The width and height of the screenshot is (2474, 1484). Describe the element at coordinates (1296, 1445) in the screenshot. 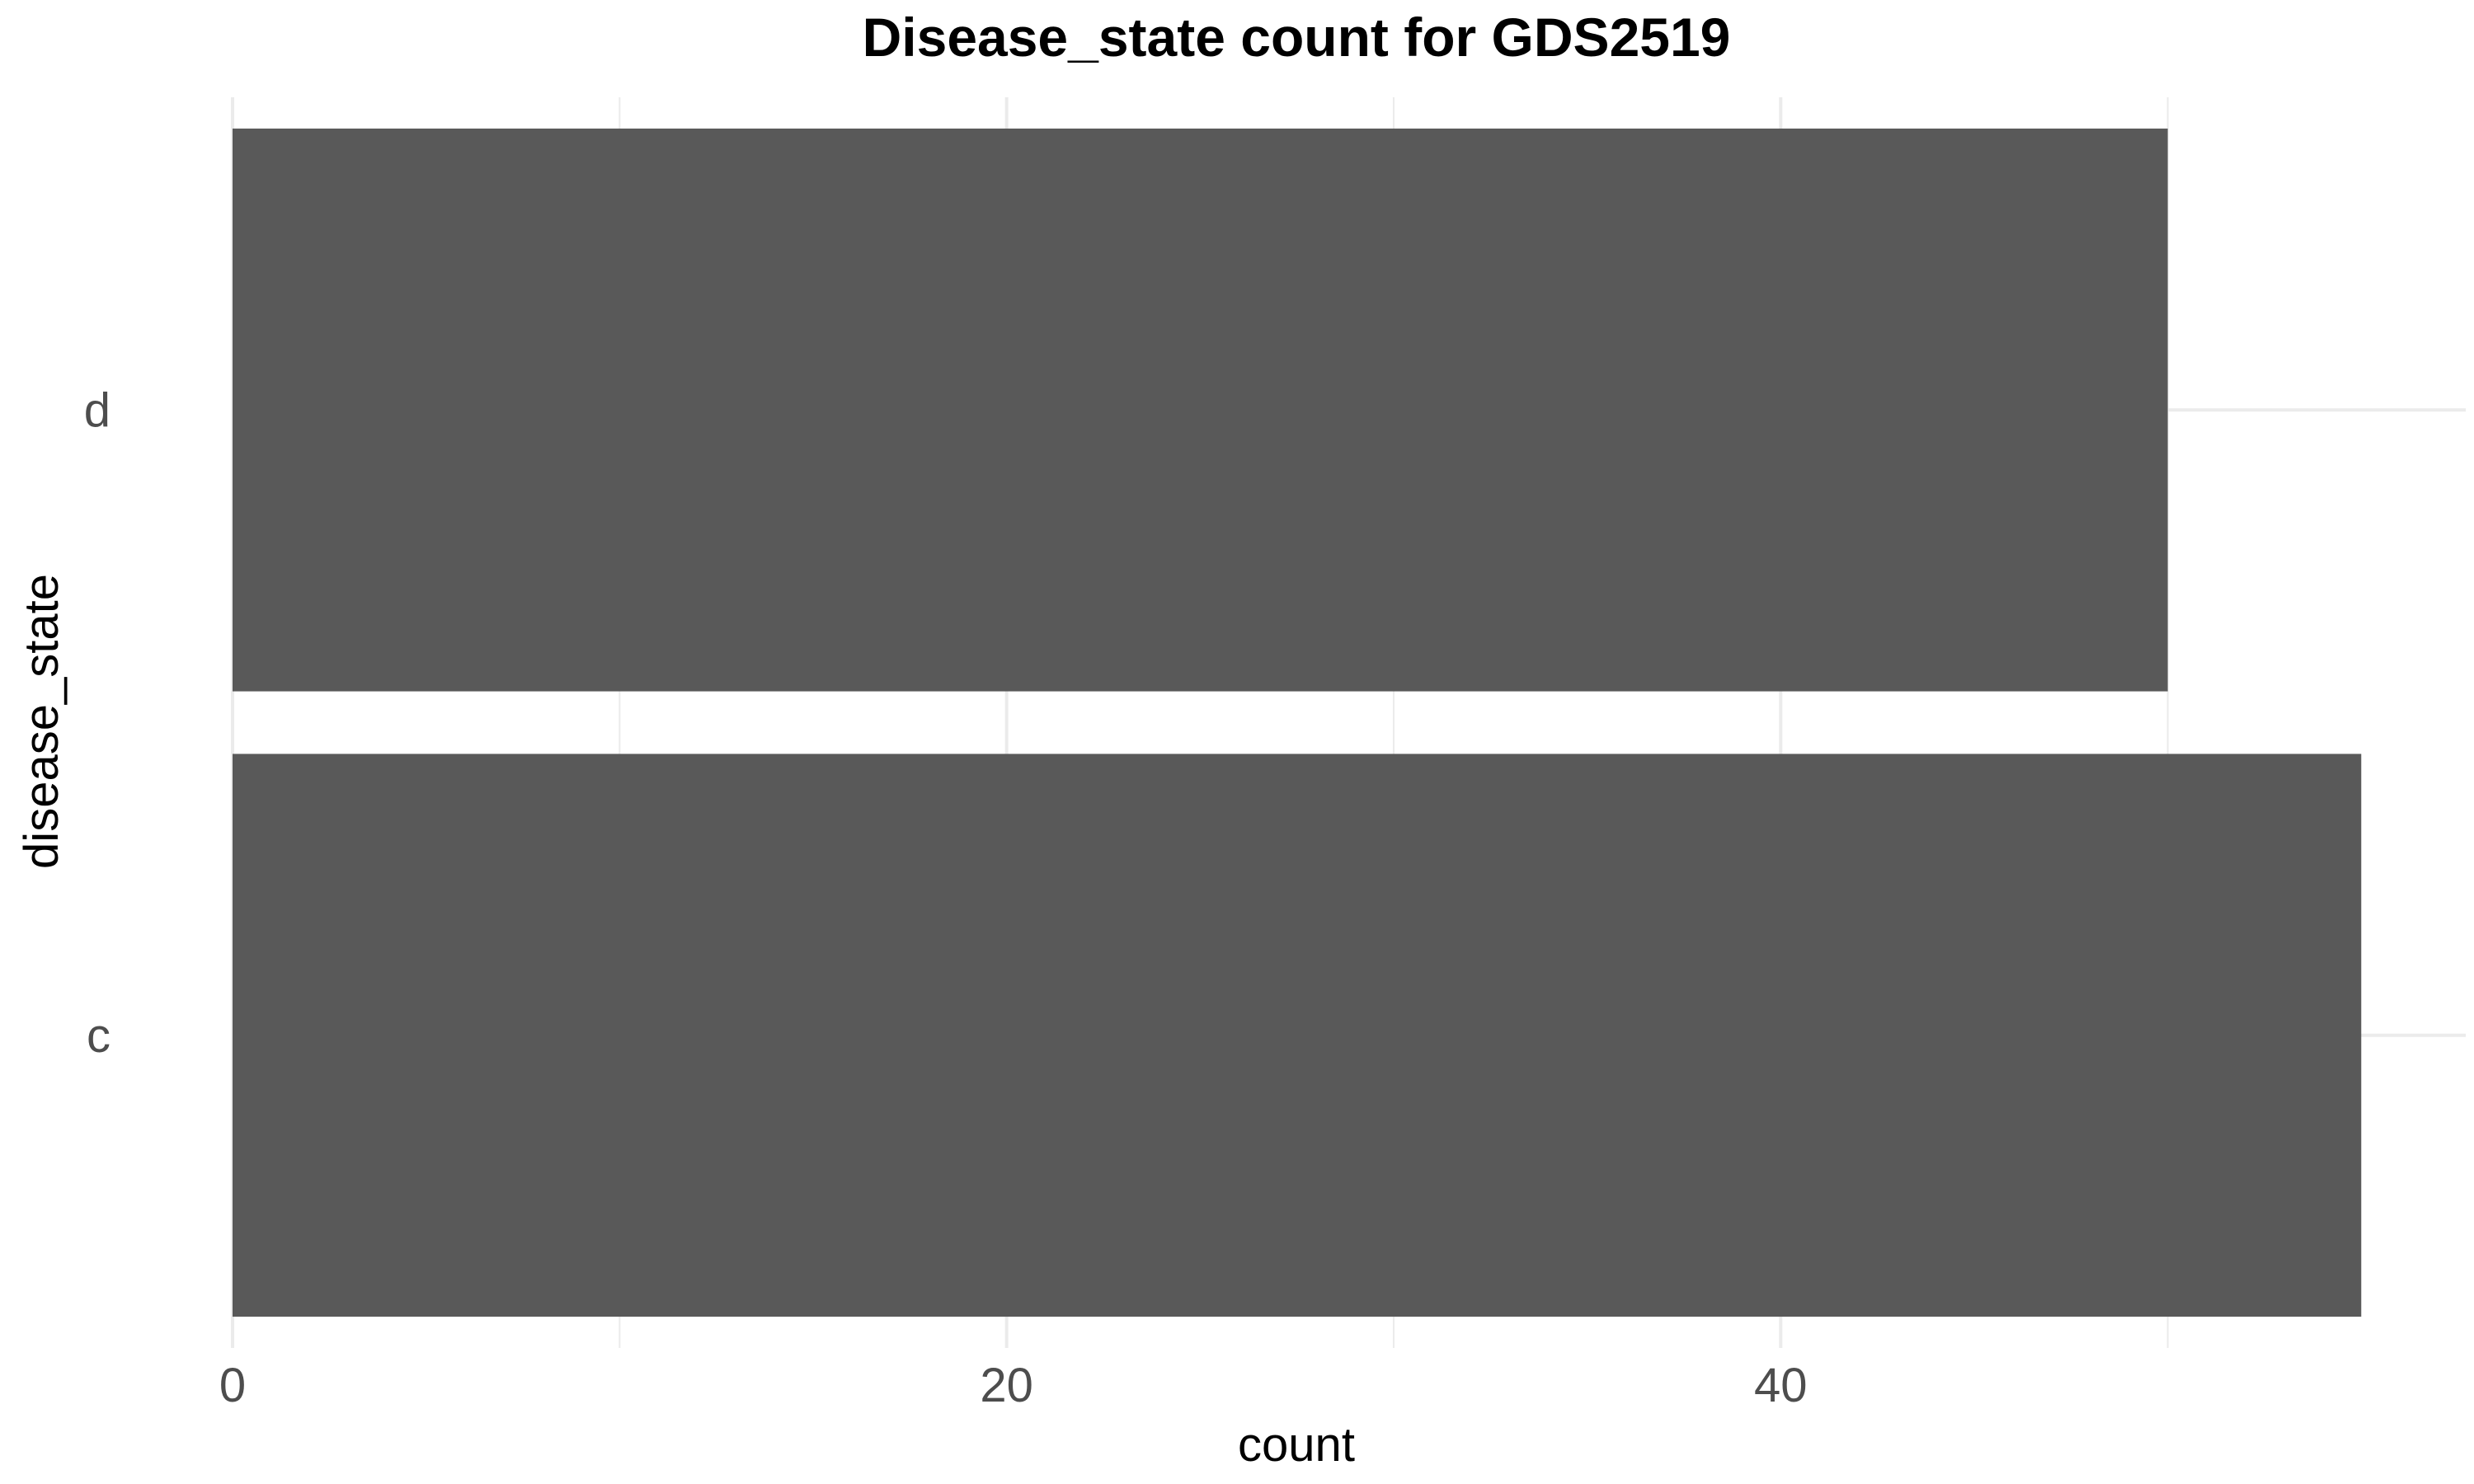

I see `x-axis-title: count` at that location.